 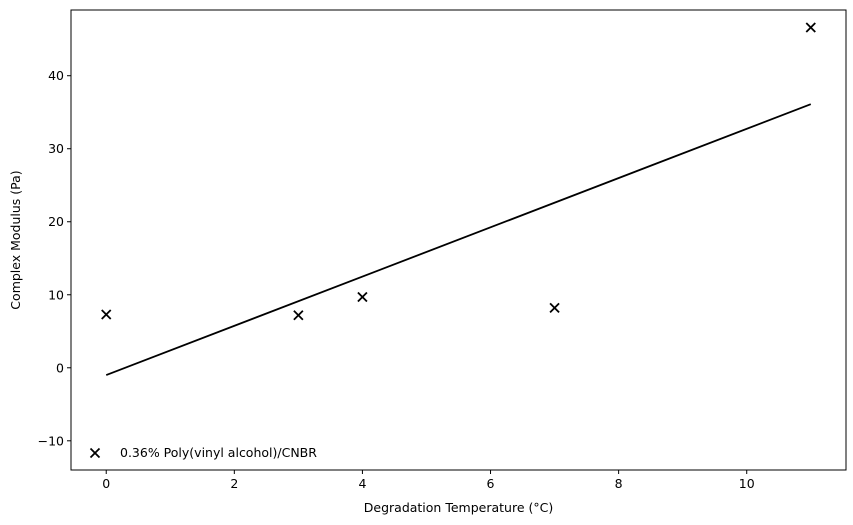 What do you see at coordinates (428, 480) in the screenshot?
I see `x-ticks: 0 2 4 6 8 10` at bounding box center [428, 480].